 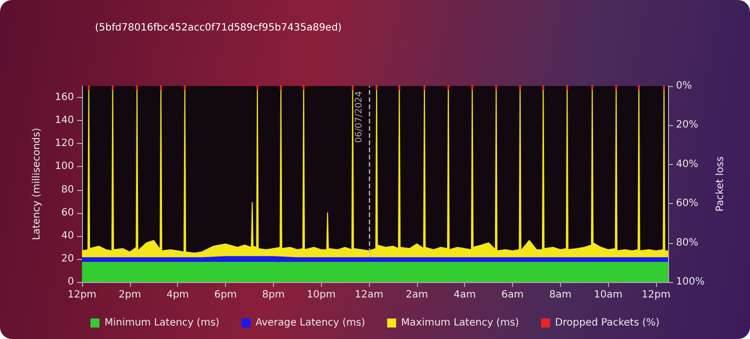 What do you see at coordinates (67, 212) in the screenshot?
I see `y-tick-label: 60` at bounding box center [67, 212].